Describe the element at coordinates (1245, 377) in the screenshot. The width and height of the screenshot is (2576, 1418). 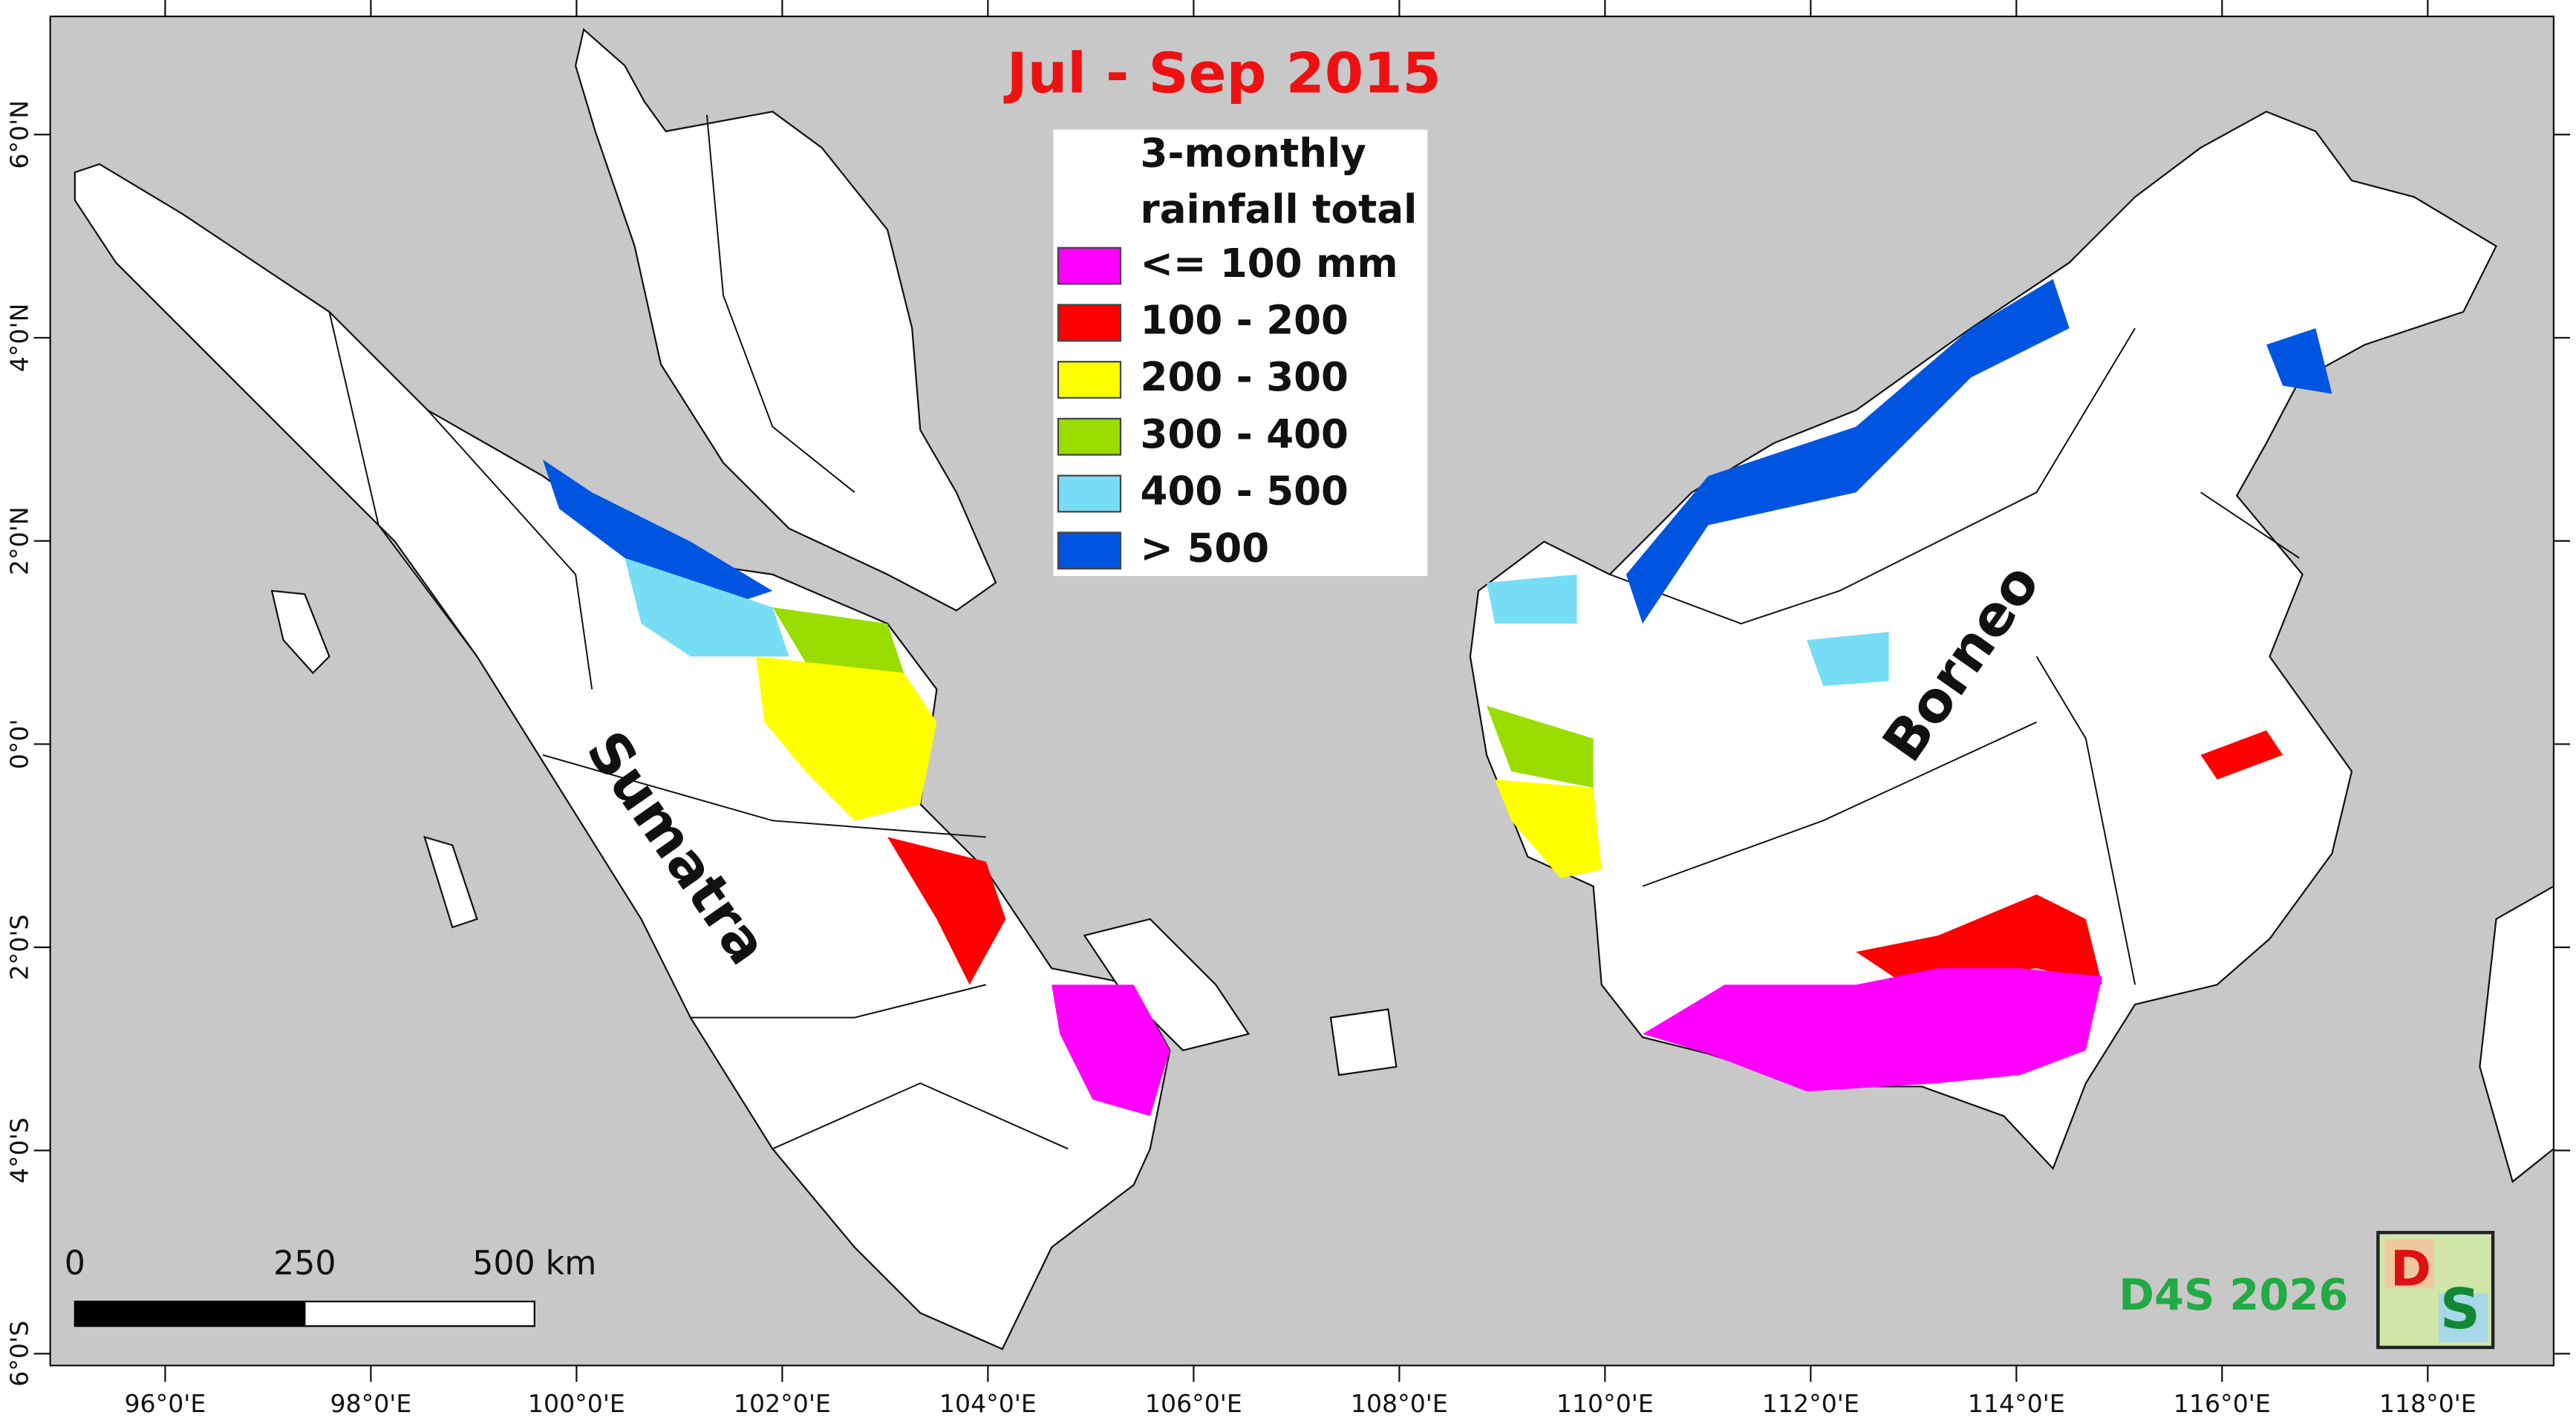
I see `legend-label: 200 - 300` at that location.